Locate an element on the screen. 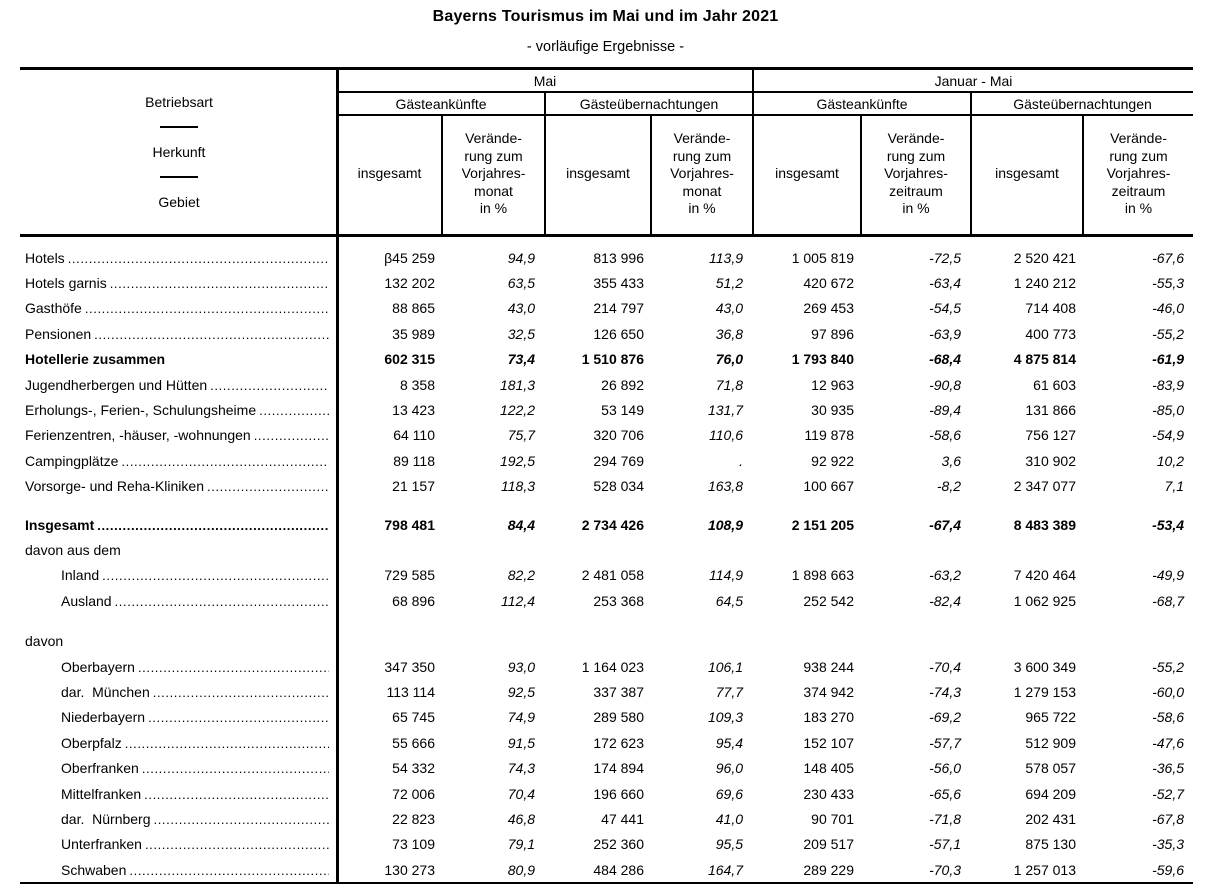 The image size is (1211, 894). cell-mai-ankuenfte-insgesamt: 35 989 is located at coordinates (413, 333).